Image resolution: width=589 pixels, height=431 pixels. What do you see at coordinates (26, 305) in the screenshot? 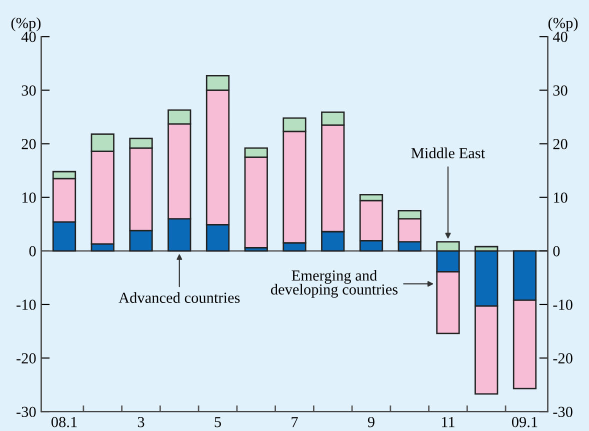
I see `y-tick-label: -10` at bounding box center [26, 305].